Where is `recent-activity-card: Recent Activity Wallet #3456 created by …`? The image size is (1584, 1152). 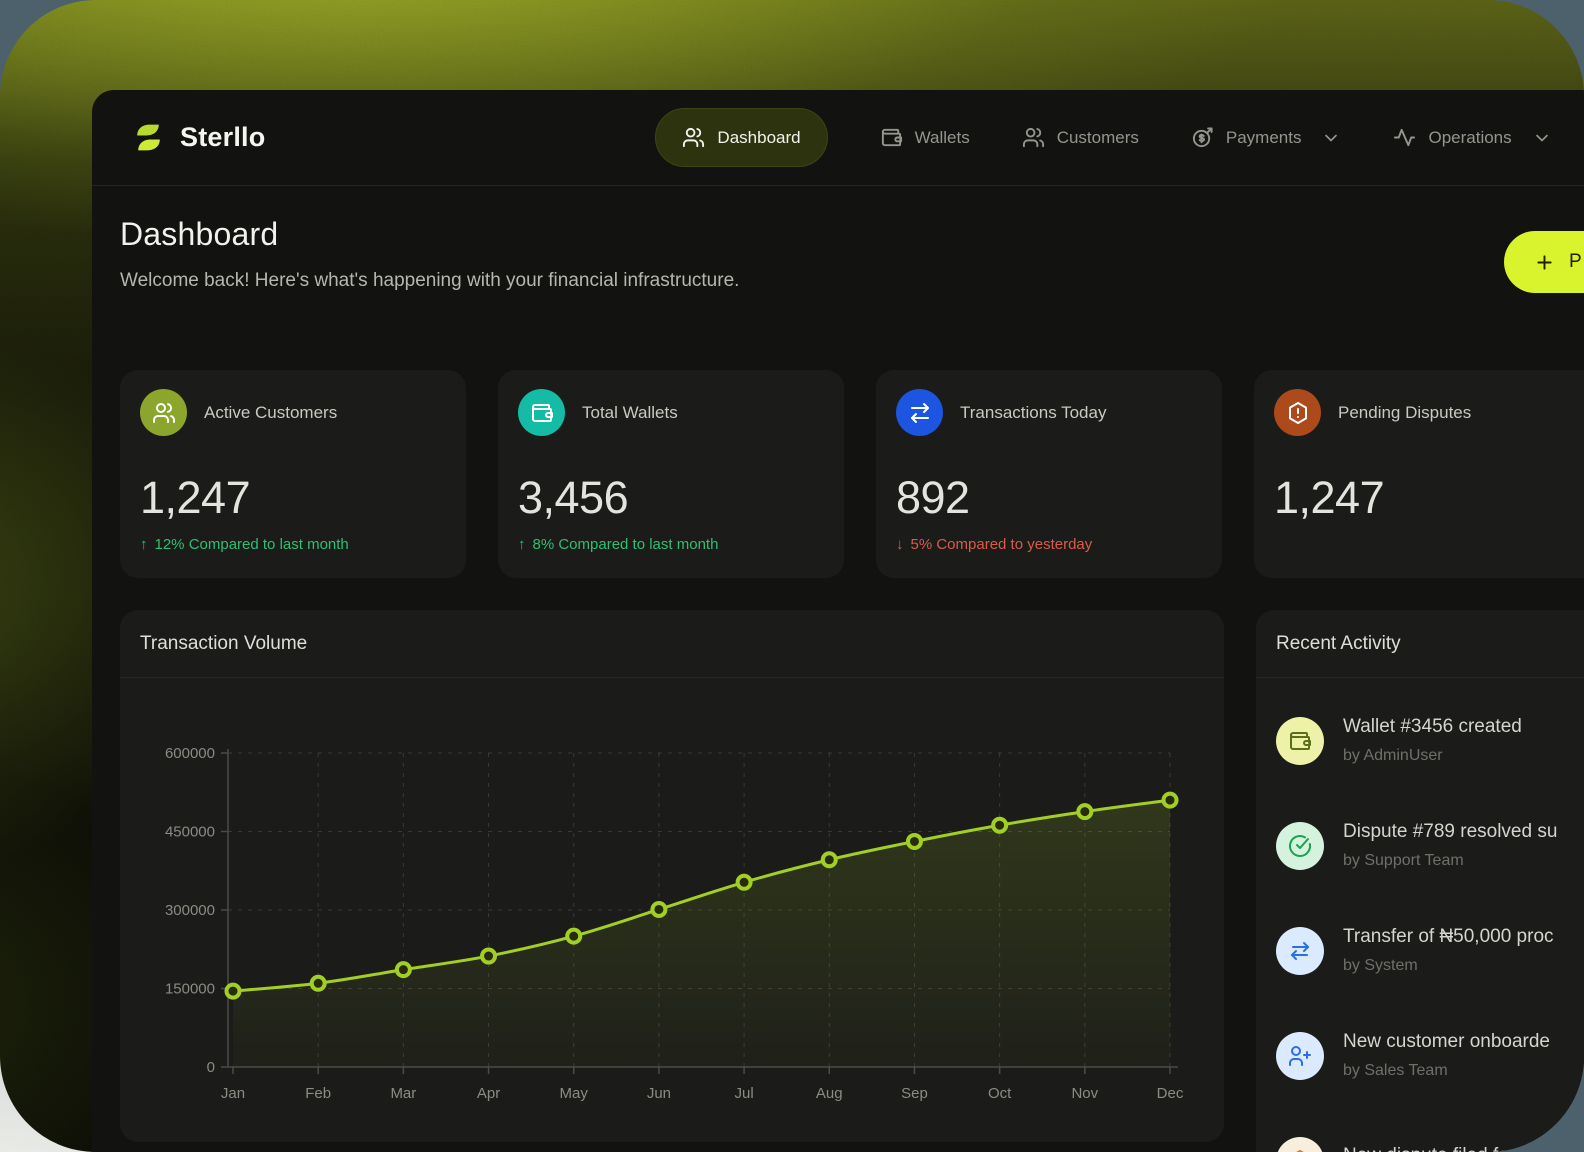 recent-activity-card: Recent Activity Wallet #3456 created by … is located at coordinates (1420, 881).